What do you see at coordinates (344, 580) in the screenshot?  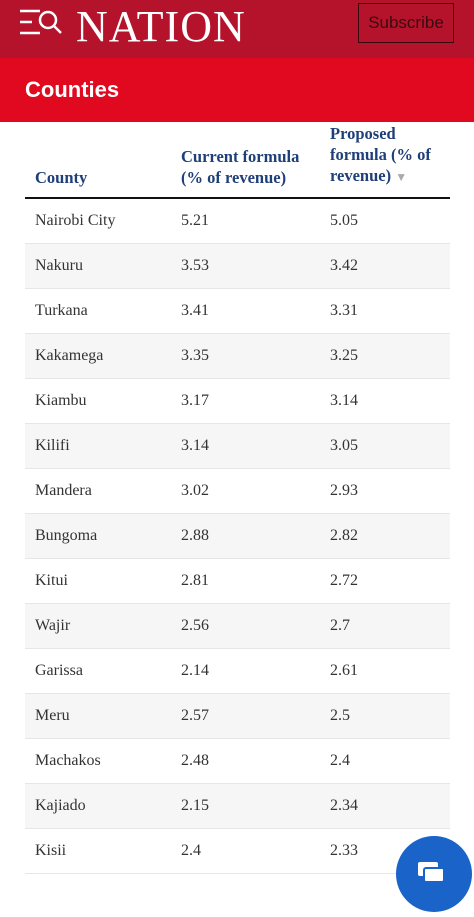 I see `table-cell: 2.72` at bounding box center [344, 580].